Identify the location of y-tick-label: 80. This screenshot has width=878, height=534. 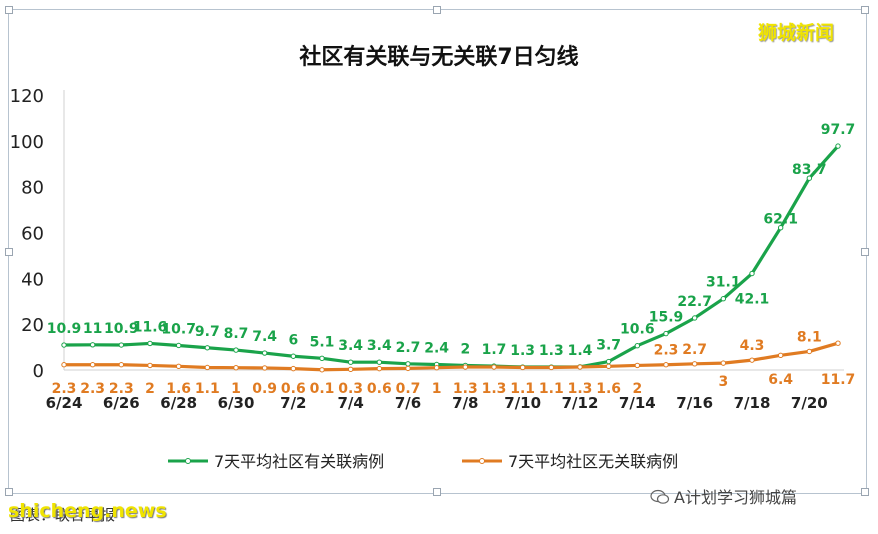
(32, 188).